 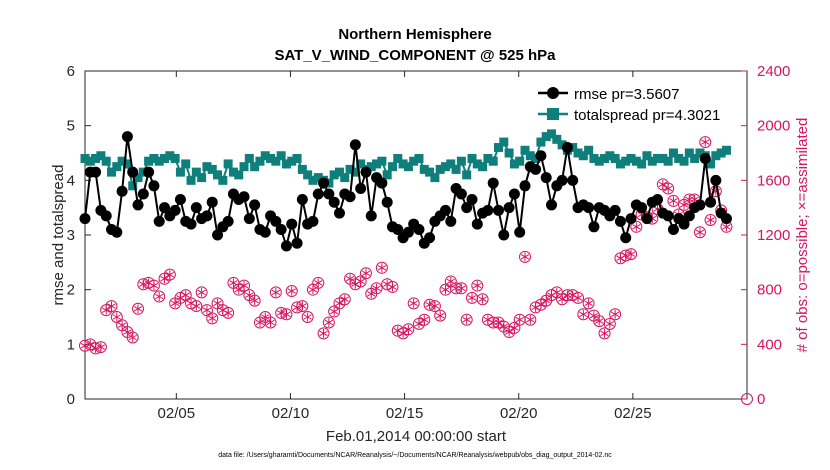 What do you see at coordinates (71, 71) in the screenshot?
I see `y-tick-label-left: 6` at bounding box center [71, 71].